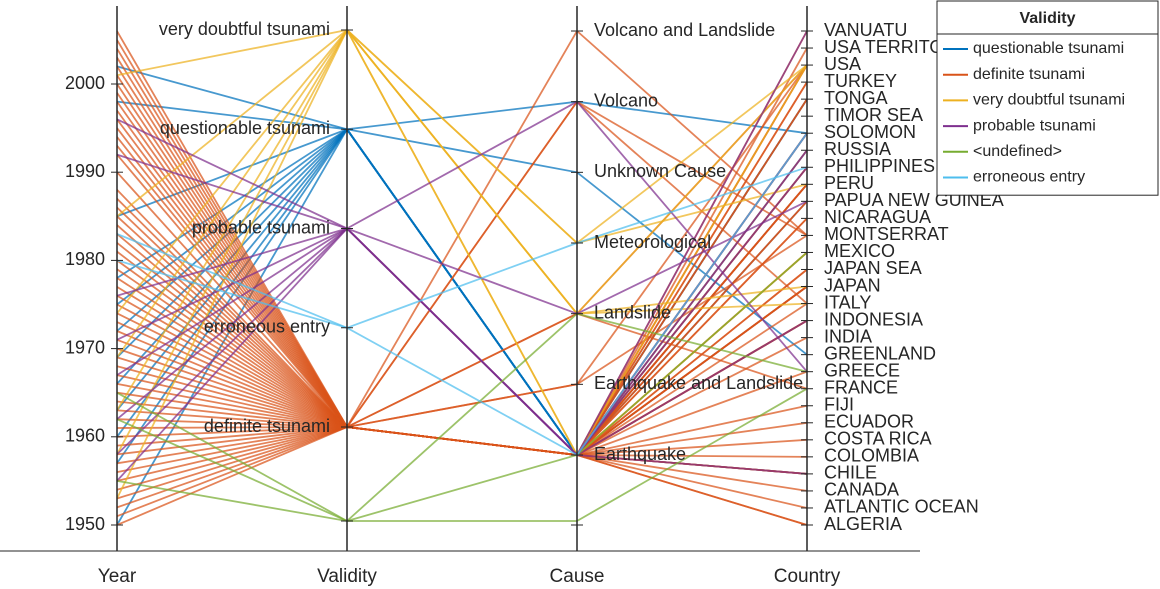  What do you see at coordinates (245, 128) in the screenshot?
I see `validity-tick-label-questionable-tsunami: questionable tsunami` at bounding box center [245, 128].